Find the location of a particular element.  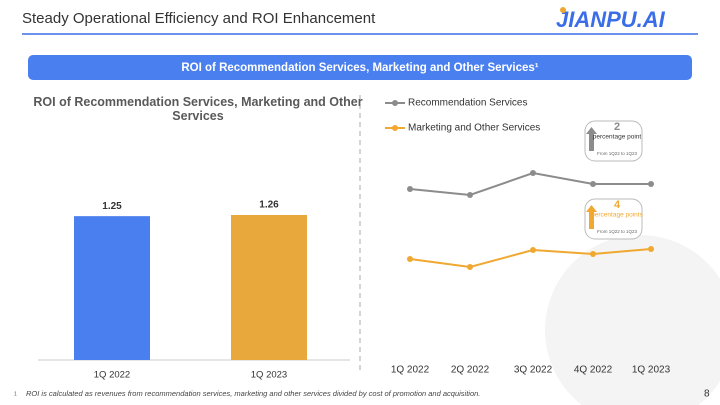

legend-label: Recommendation Services is located at coordinates (468, 103).